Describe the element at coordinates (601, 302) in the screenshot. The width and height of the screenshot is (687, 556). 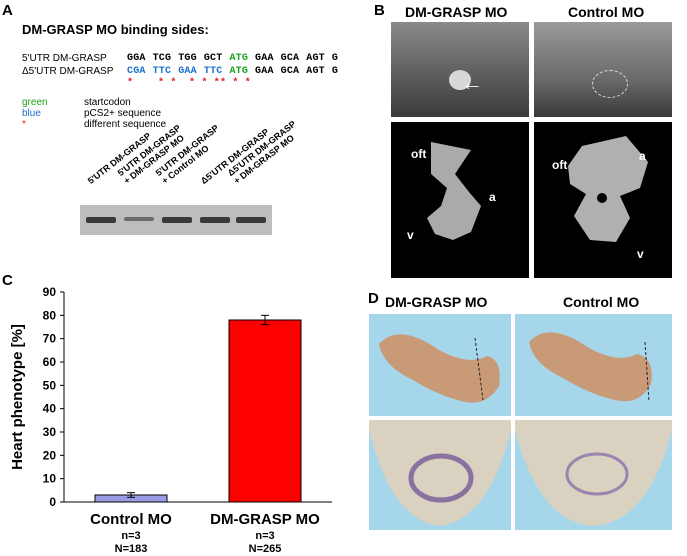
I see `panel-d-col-title-control: Control MO` at that location.